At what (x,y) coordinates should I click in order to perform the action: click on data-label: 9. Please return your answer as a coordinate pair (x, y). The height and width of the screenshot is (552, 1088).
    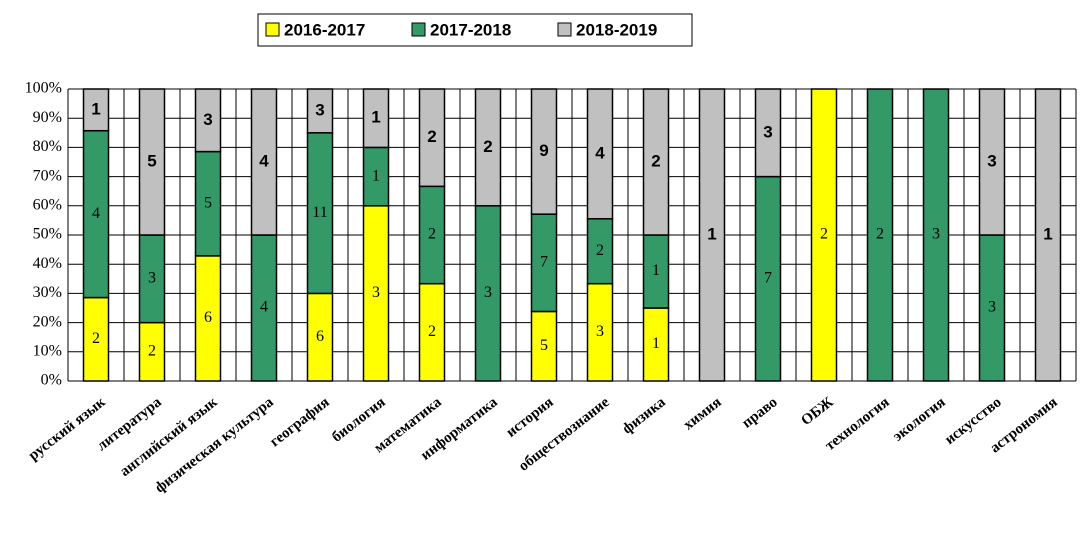
    Looking at the image, I should click on (543, 150).